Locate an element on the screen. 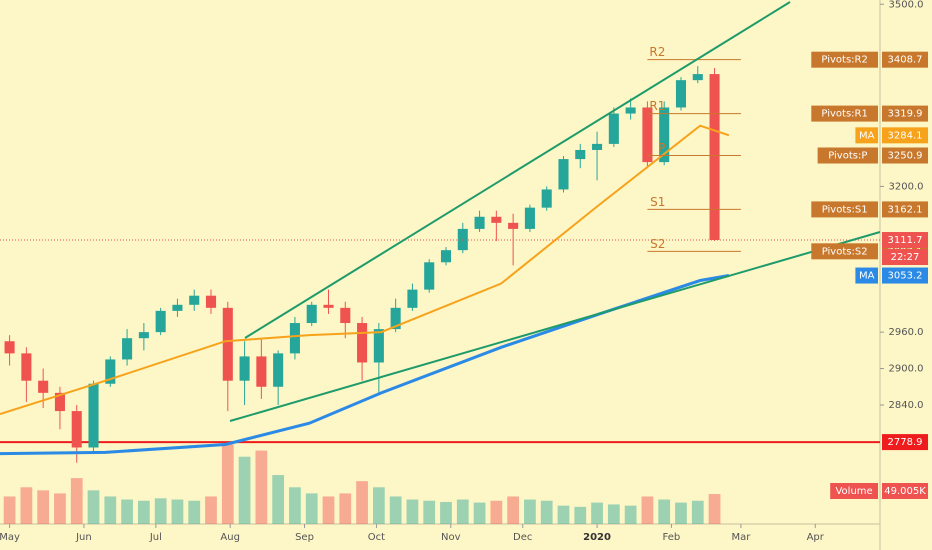 This screenshot has height=550, width=932. pivot-short: P is located at coordinates (661, 148).